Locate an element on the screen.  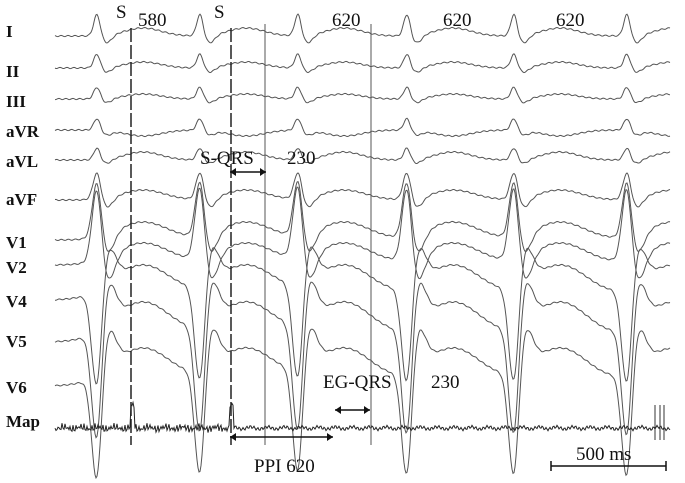
lead-label-v6: V6 is located at coordinates (16, 387).